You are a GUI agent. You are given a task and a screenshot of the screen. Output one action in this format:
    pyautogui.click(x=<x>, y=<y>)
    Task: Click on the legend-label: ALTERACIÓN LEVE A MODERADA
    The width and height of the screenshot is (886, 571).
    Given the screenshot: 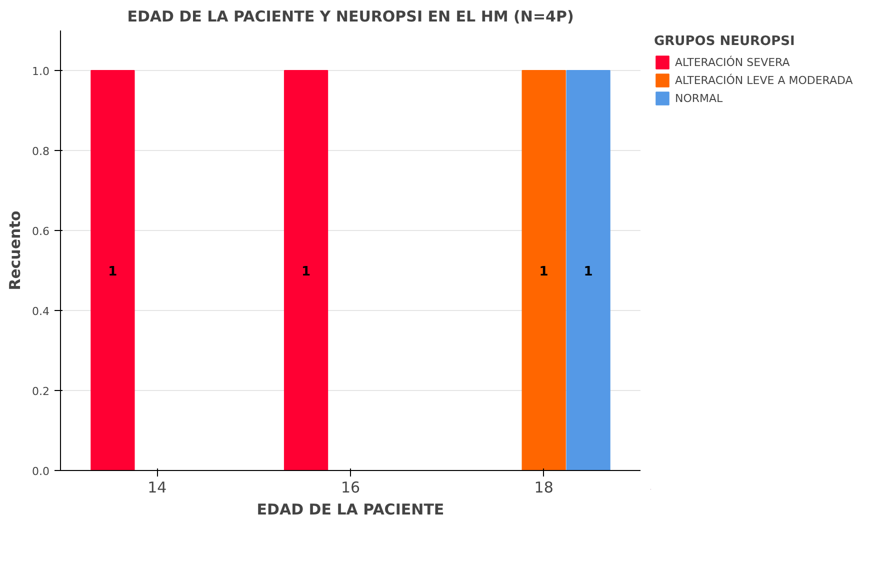 What is the action you would take?
    pyautogui.click(x=764, y=80)
    